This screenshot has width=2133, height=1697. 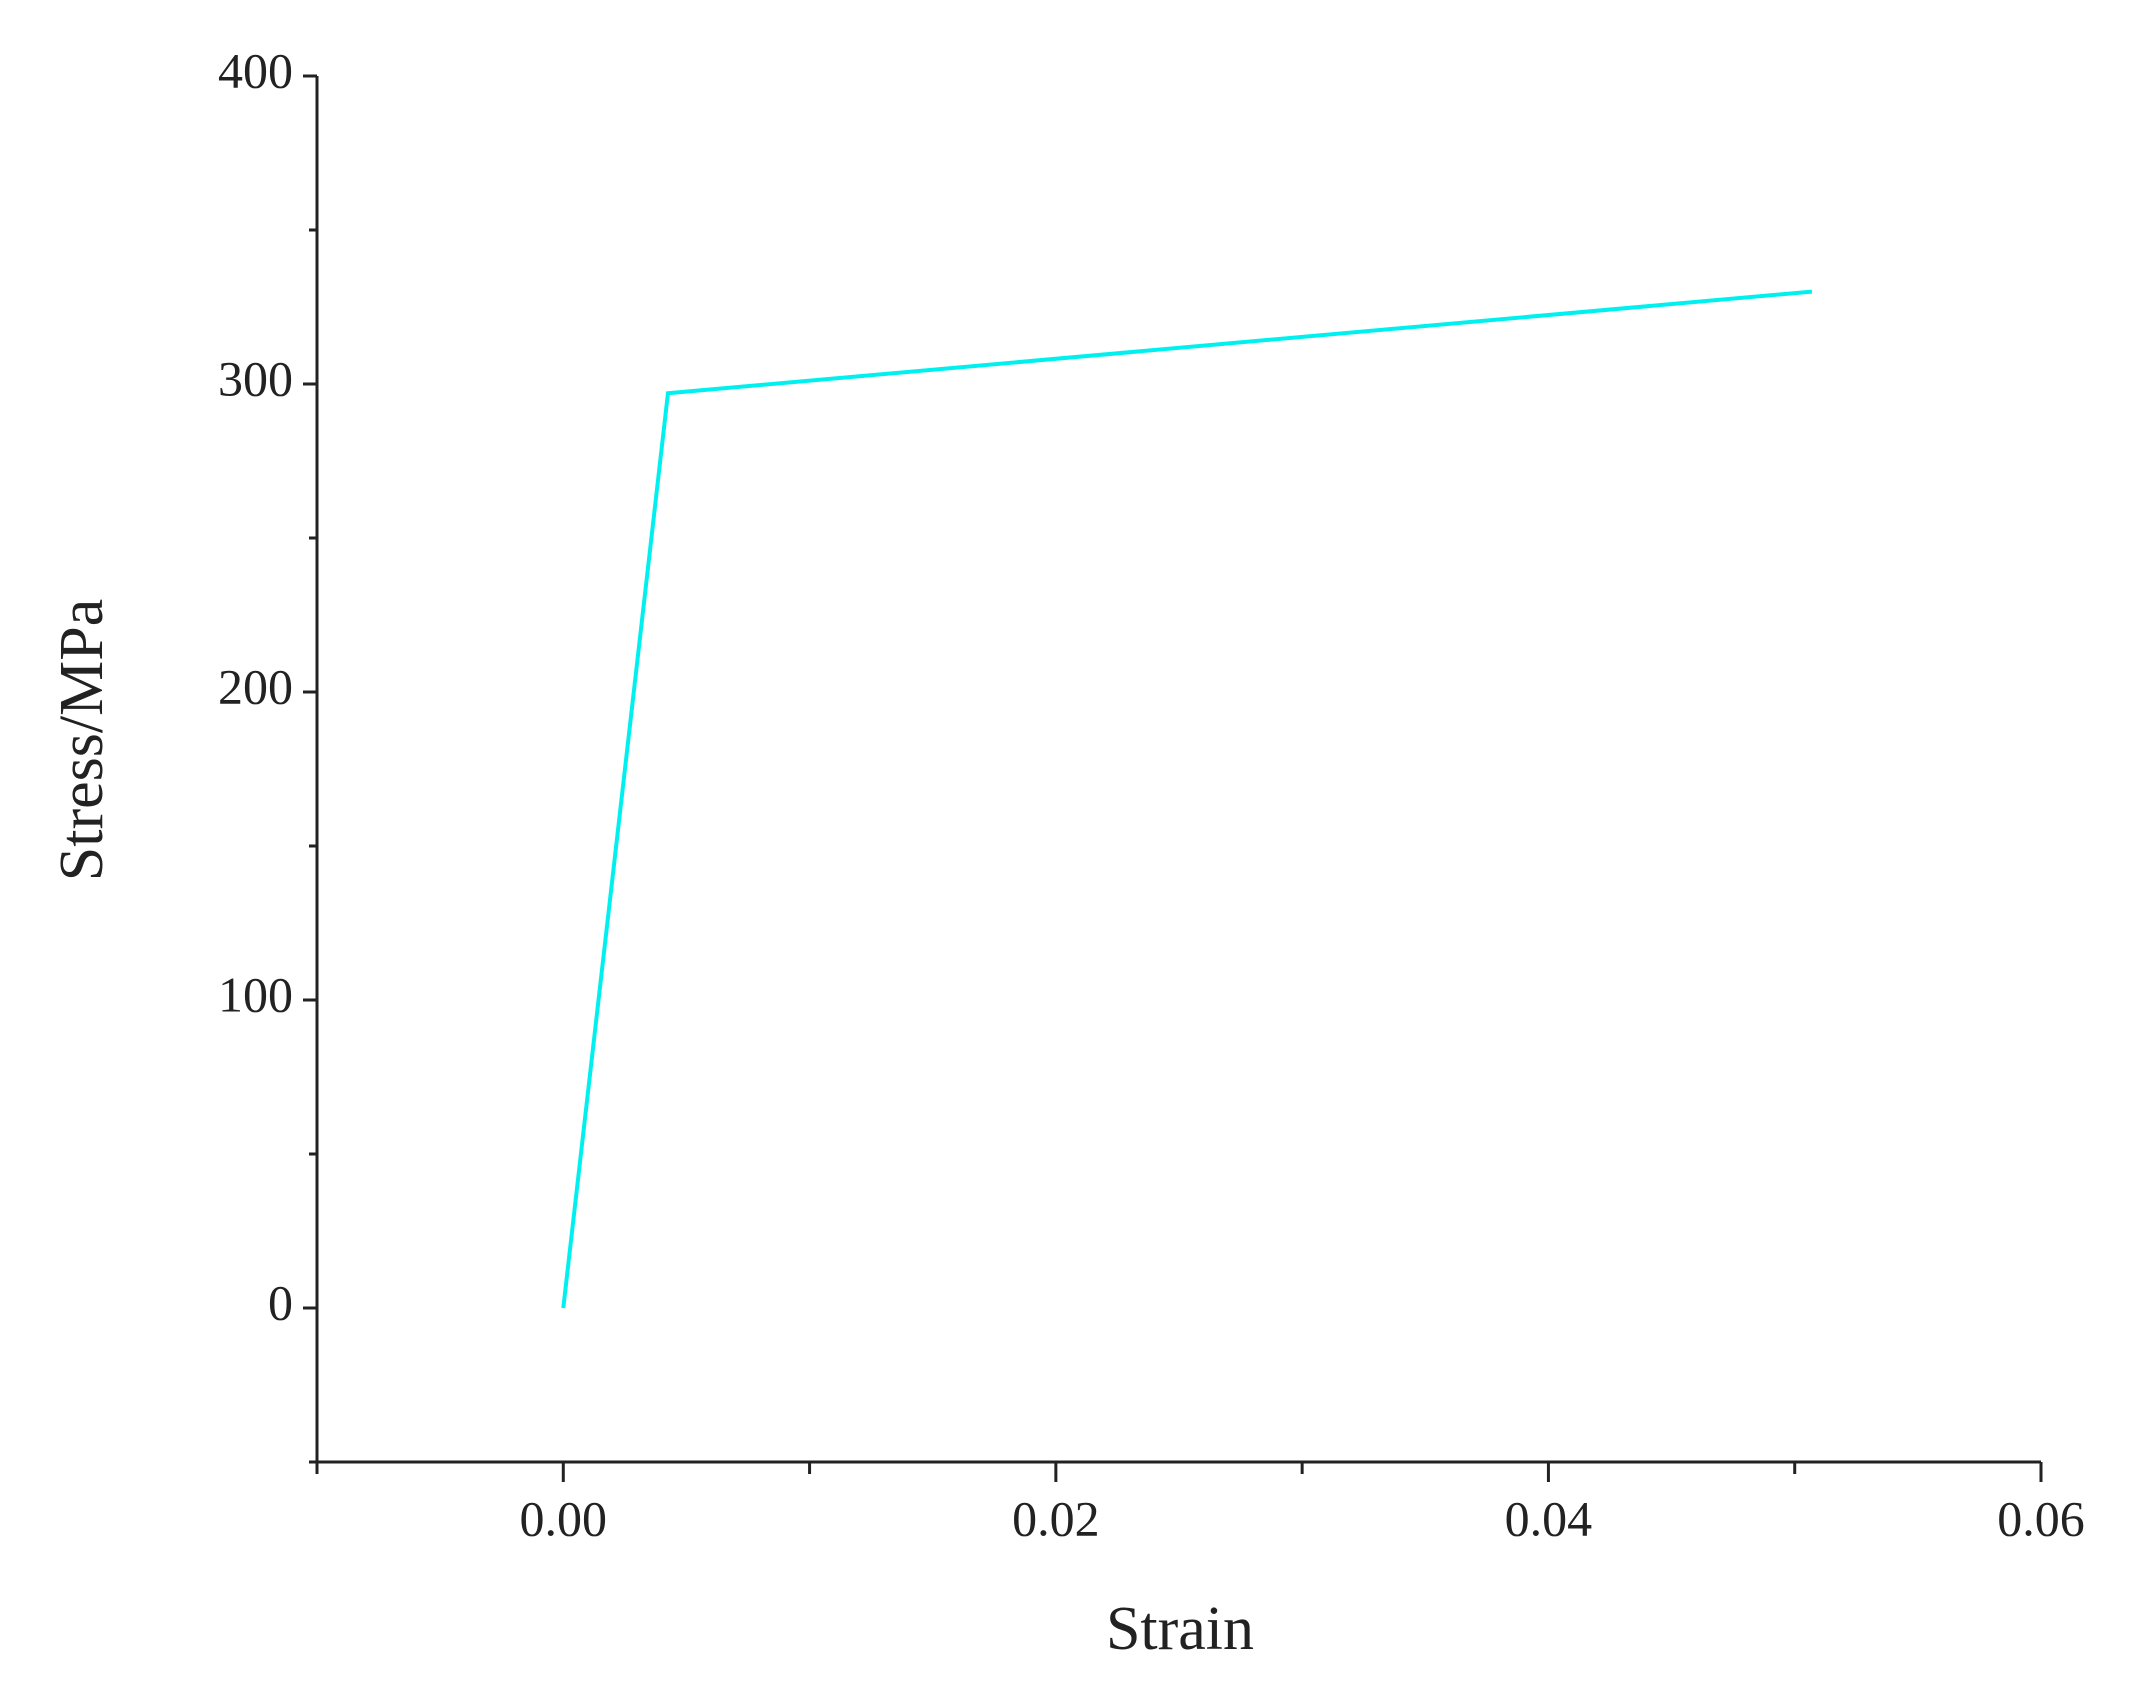 I want to click on y-tick-label: 400, so click(x=255, y=70).